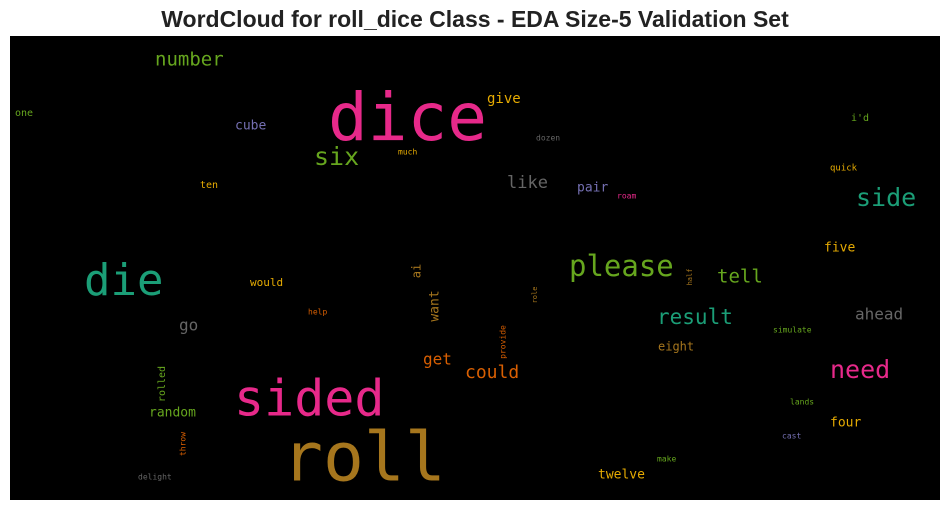 This screenshot has height=511, width=950. I want to click on word: lands, so click(802, 402).